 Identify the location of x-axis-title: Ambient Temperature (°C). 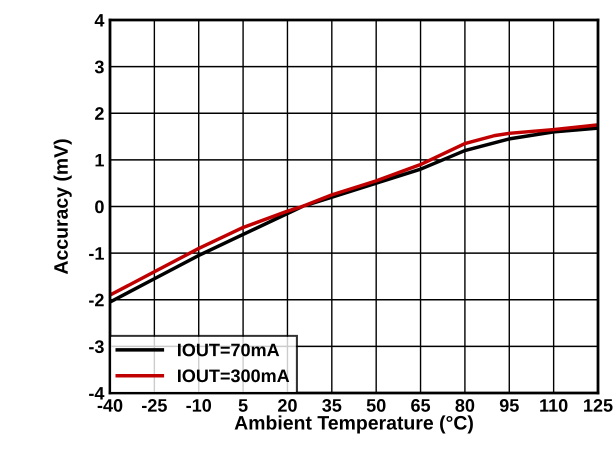
(353, 424).